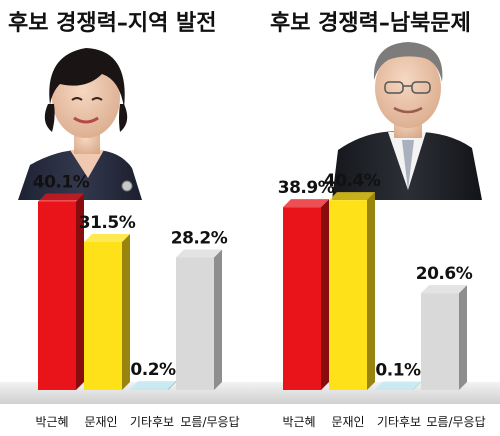  Describe the element at coordinates (407, 121) in the screenshot. I see `candidate-portrait-man` at that location.